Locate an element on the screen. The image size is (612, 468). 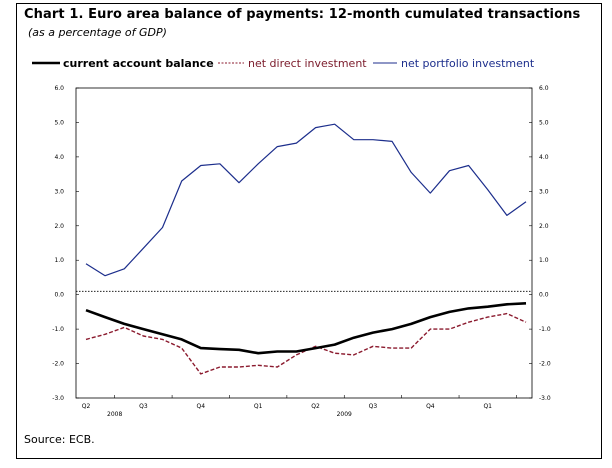
y-tick-label-right: 4.0 is located at coordinates (544, 157).